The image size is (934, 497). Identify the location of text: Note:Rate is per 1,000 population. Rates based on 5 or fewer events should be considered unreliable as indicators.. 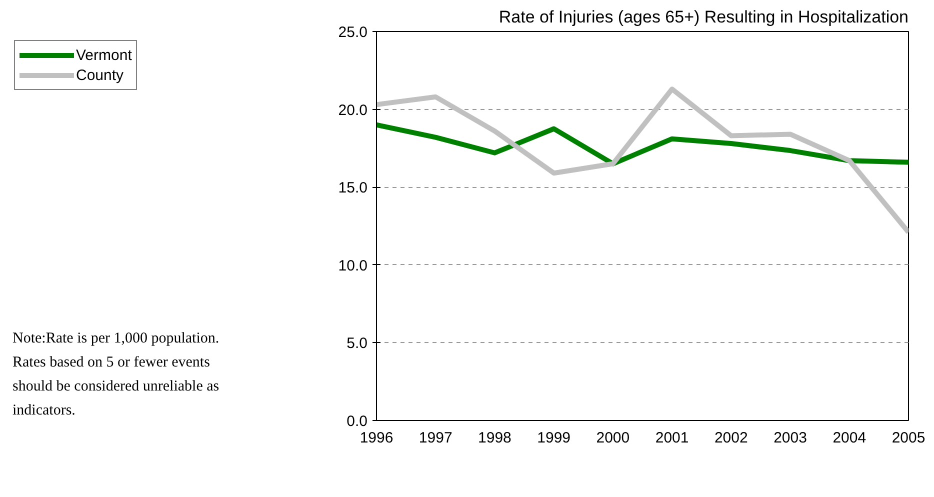
(116, 374).